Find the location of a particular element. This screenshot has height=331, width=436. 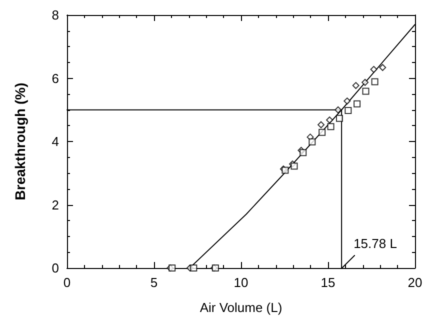

x-tick-label: 0 is located at coordinates (67, 282).